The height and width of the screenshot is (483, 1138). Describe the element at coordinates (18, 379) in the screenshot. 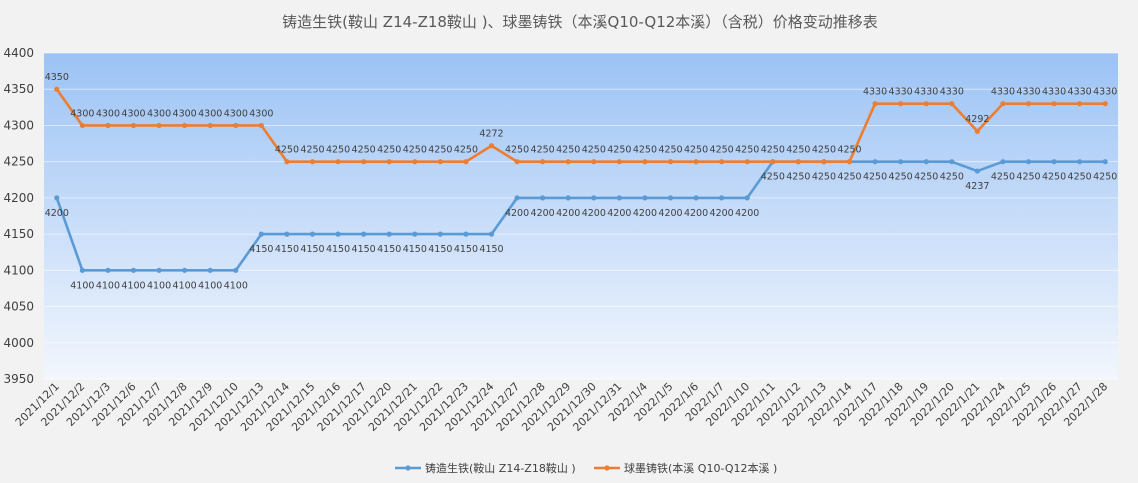

I see `y-tick-label-3950: 3950` at that location.